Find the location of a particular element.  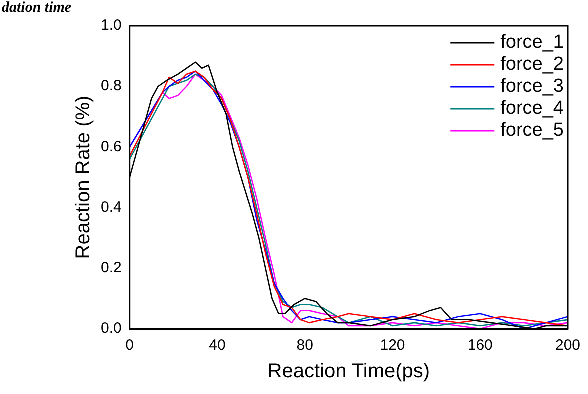

y-tick-label: 0.8 is located at coordinates (111, 86).